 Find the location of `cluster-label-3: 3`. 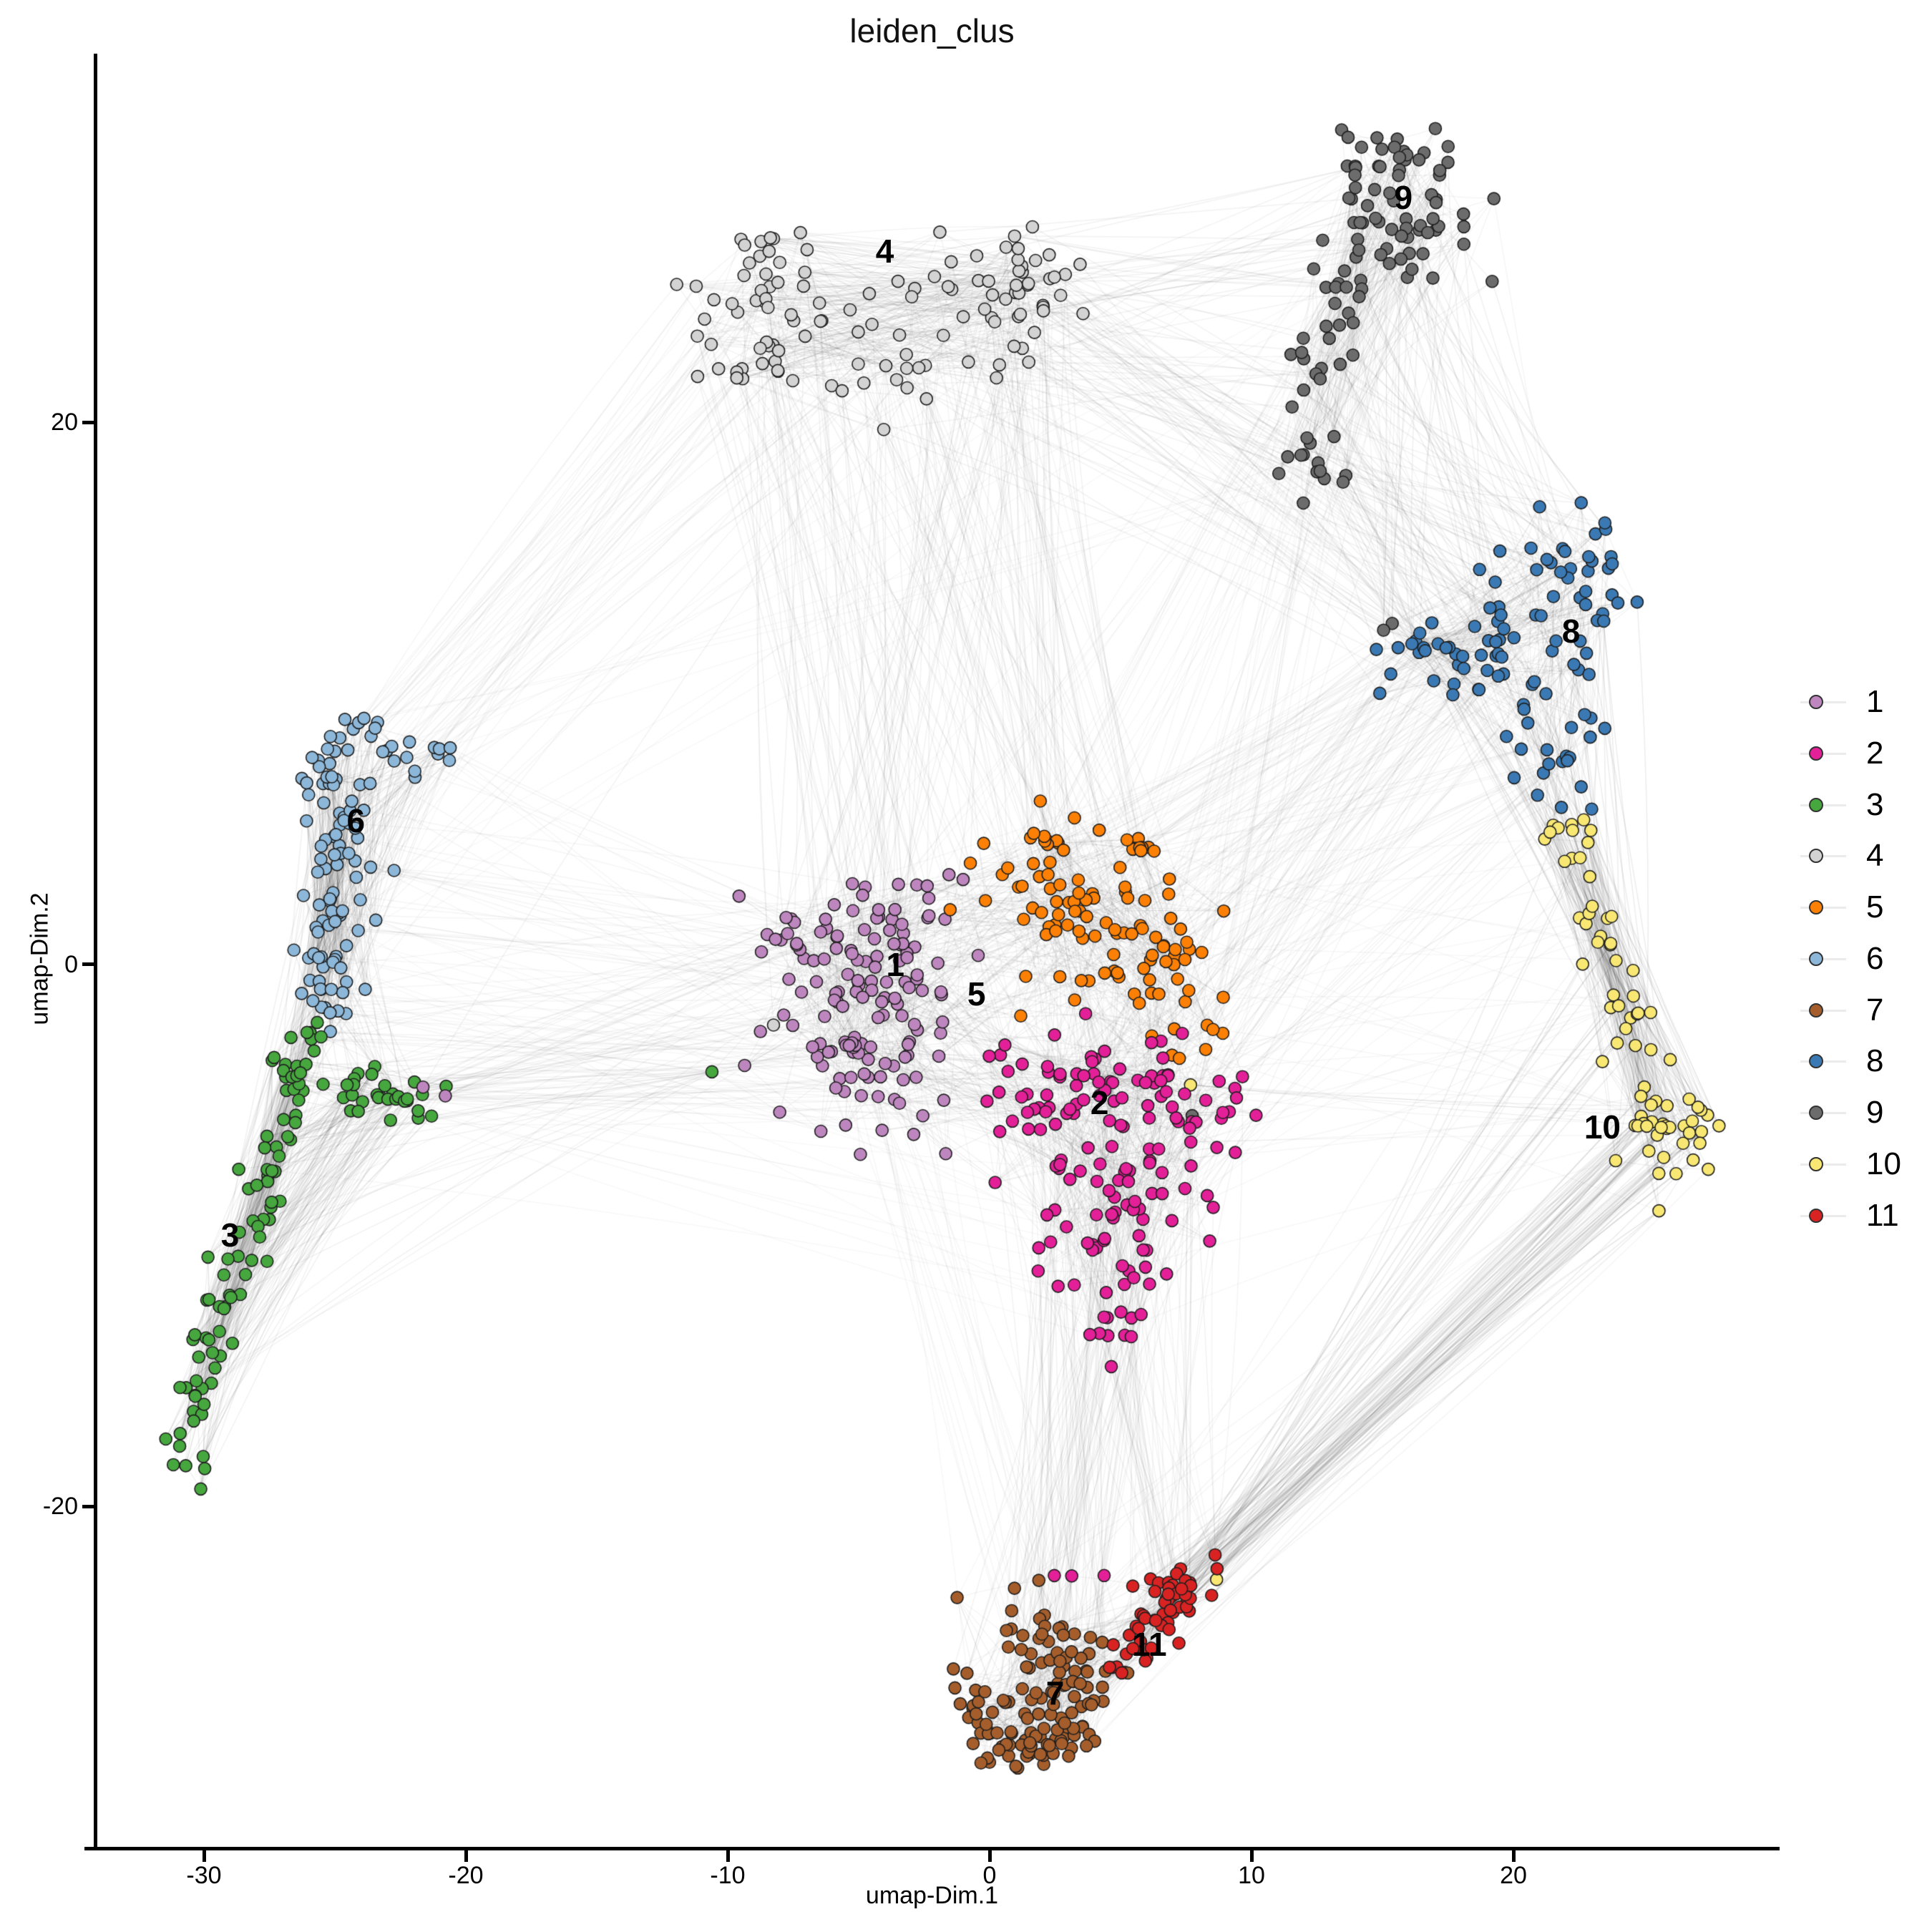

cluster-label-3: 3 is located at coordinates (230, 1235).